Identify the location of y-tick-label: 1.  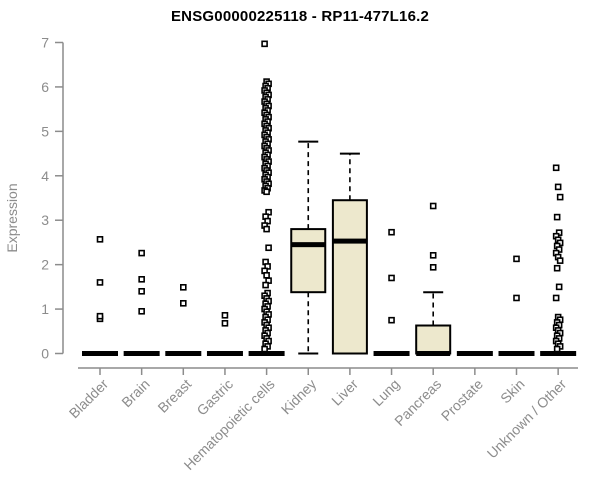
(45, 309).